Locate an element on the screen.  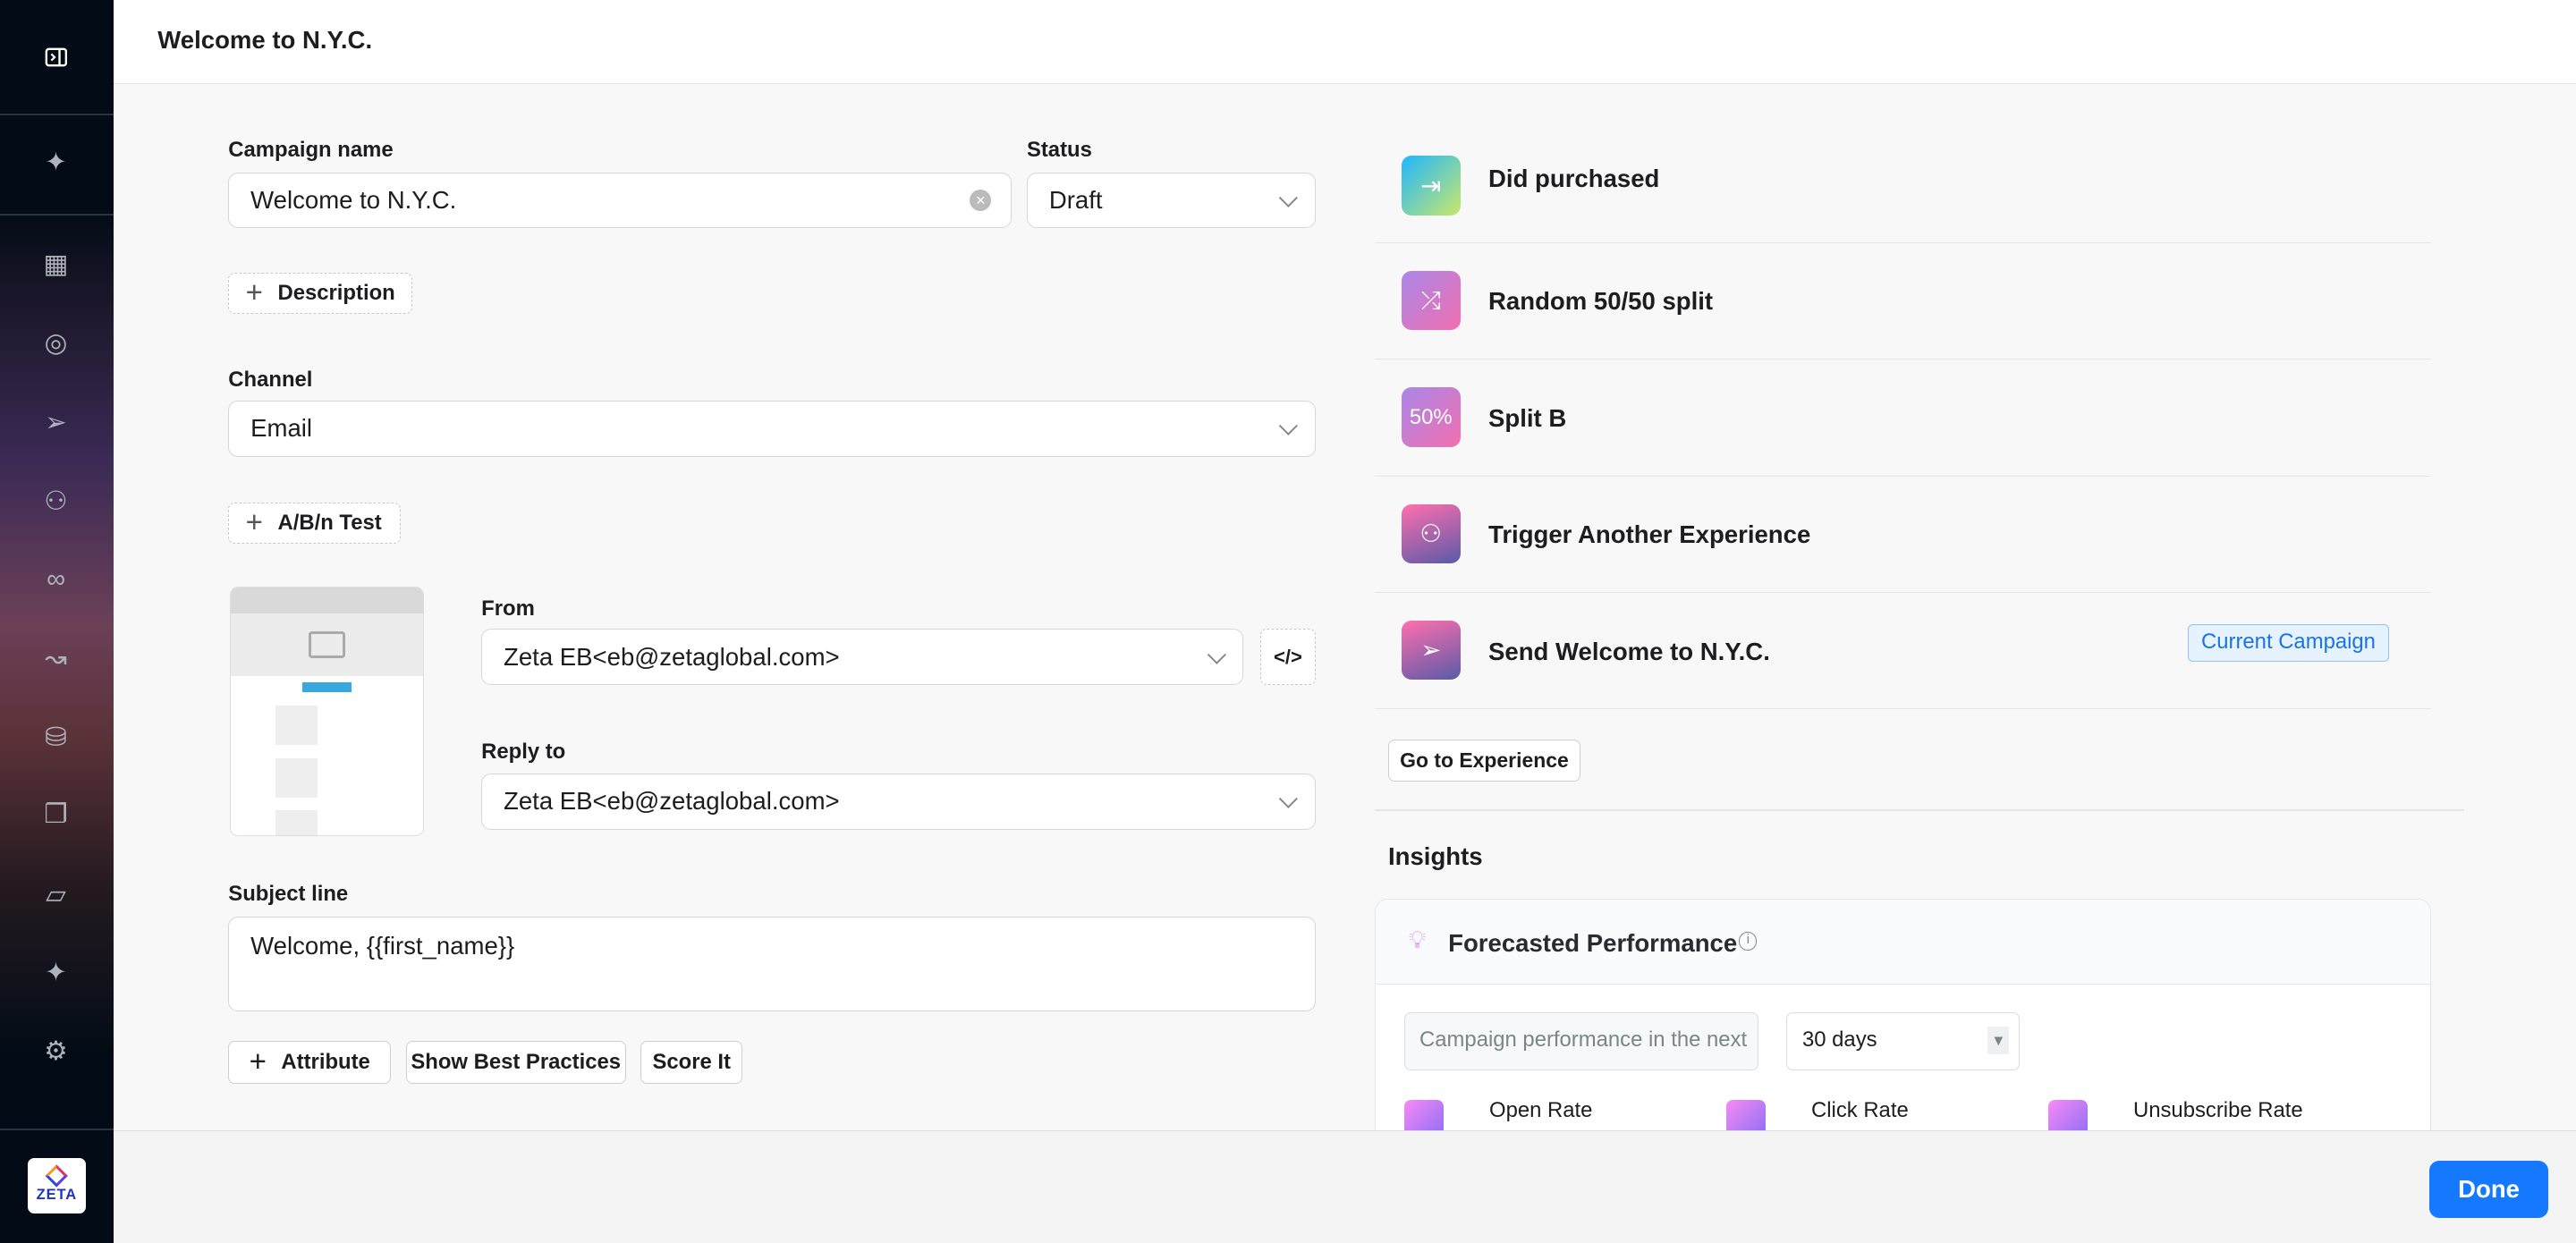
from-label: From is located at coordinates (508, 608).